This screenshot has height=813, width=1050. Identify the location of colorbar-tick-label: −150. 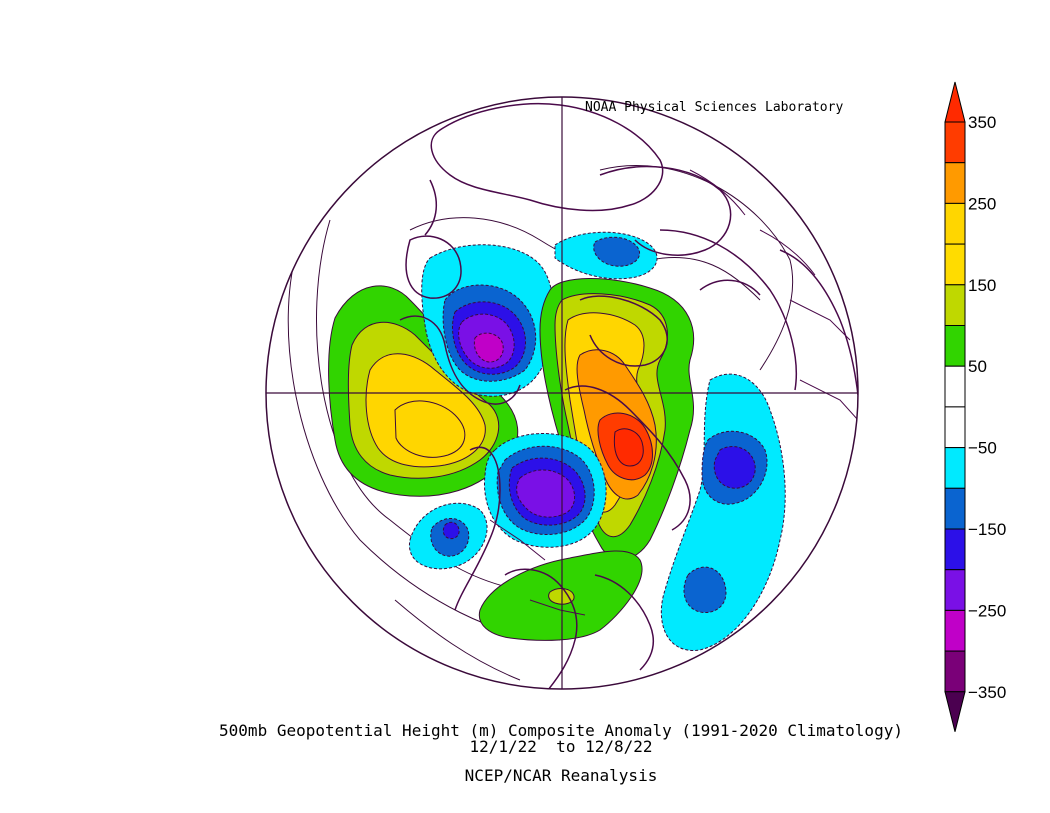
(987, 529).